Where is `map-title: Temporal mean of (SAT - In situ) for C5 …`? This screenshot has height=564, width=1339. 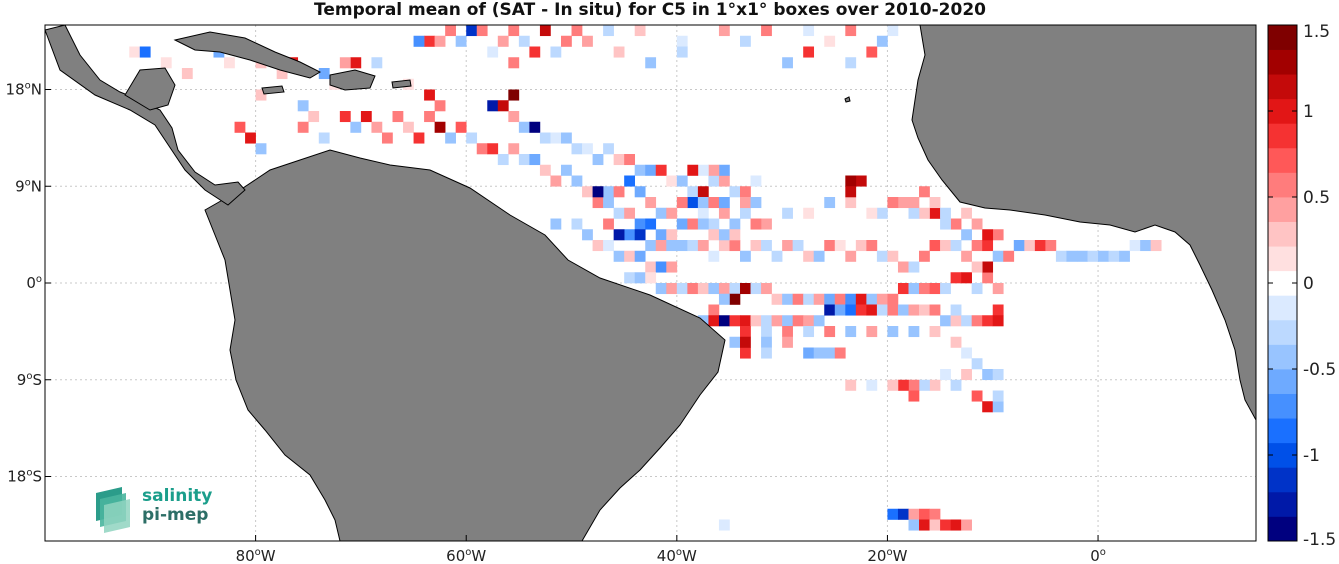 map-title: Temporal mean of (SAT - In situ) for C5 … is located at coordinates (650, 10).